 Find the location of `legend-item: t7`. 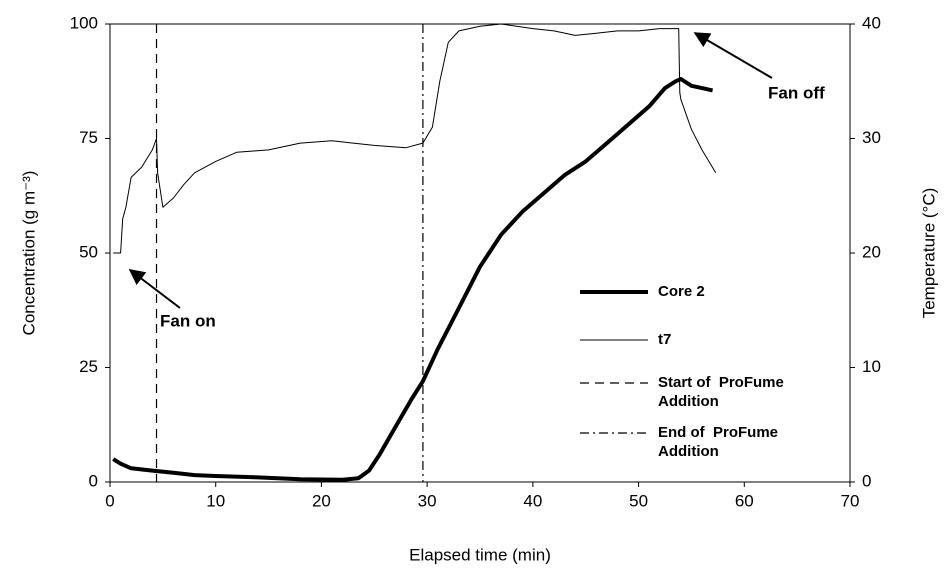

legend-item: t7 is located at coordinates (665, 339).